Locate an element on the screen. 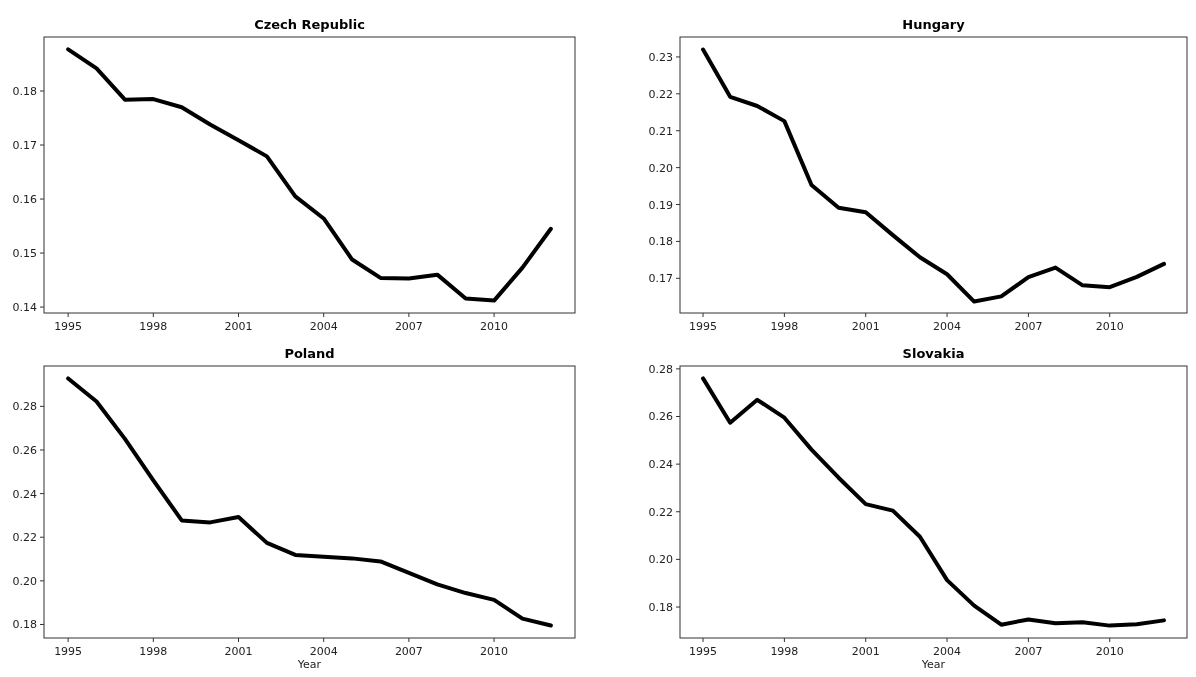 The image size is (1196, 677). y-tick-label: 0.15 is located at coordinates (24, 254).